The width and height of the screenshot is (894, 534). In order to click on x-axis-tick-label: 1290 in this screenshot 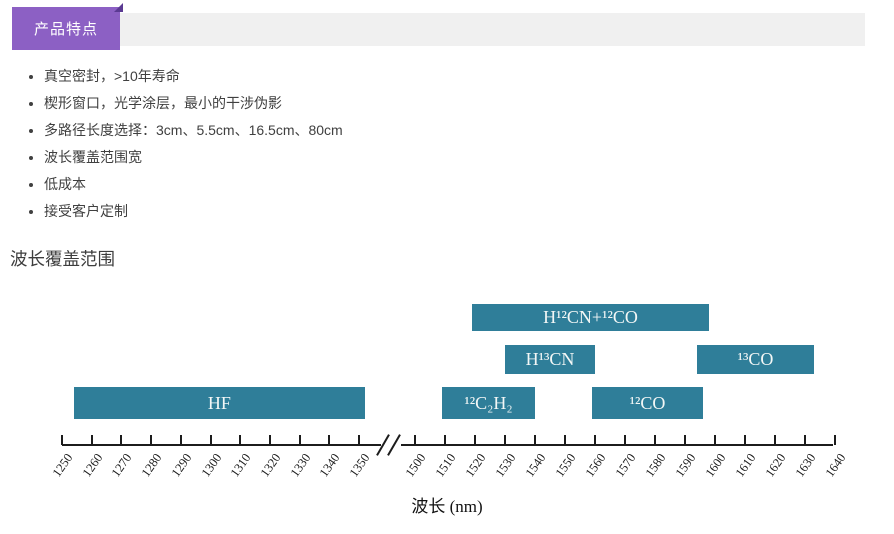, I will do `click(181, 465)`.